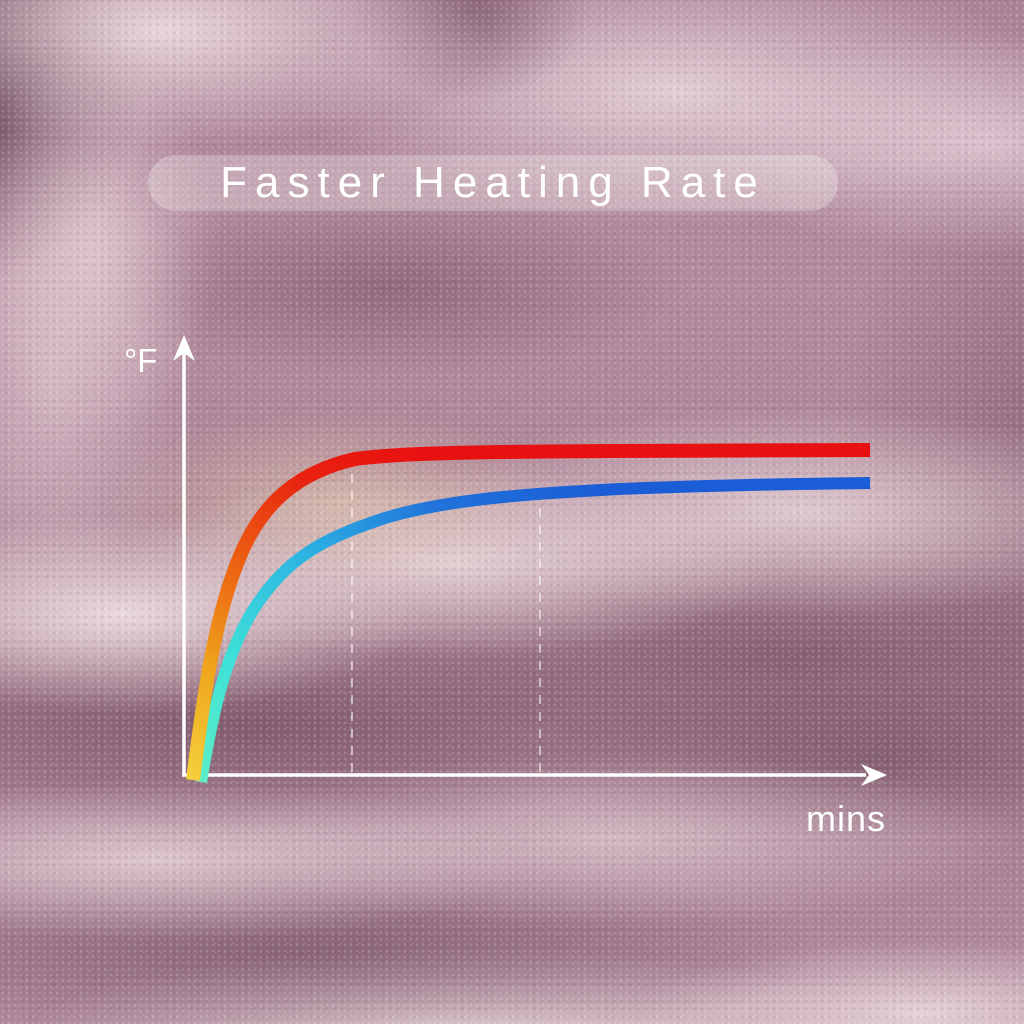  I want to click on title-badge: Faster Heating Rate, so click(493, 183).